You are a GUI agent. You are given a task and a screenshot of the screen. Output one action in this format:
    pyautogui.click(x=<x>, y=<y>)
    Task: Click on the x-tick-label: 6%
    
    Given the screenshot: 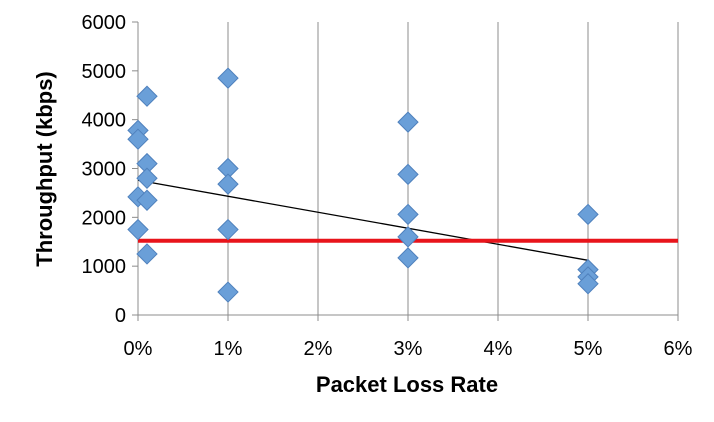 What is the action you would take?
    pyautogui.click(x=678, y=349)
    